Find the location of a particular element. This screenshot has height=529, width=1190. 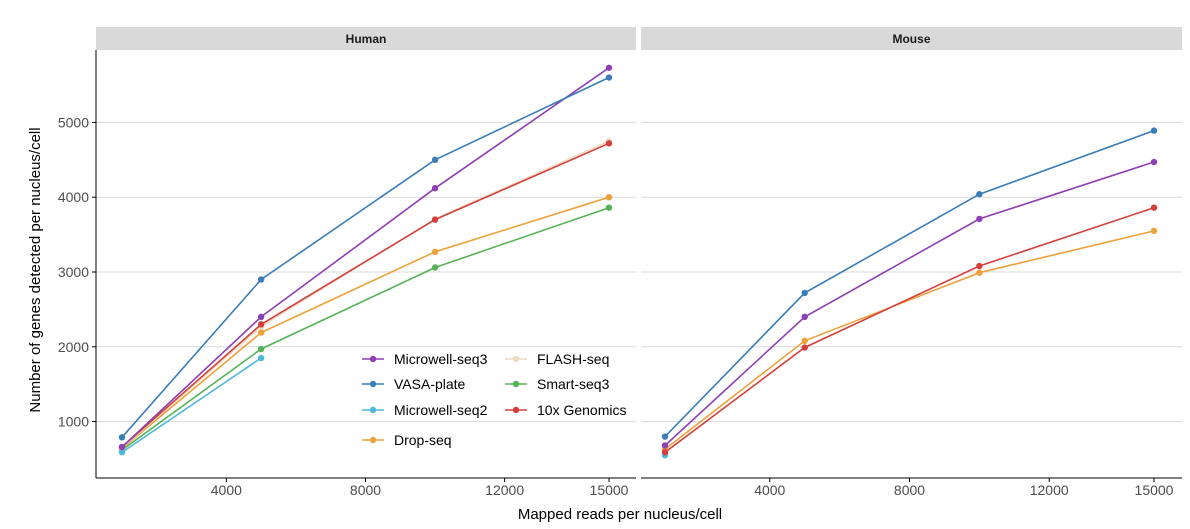

legend-label: Drop-seq is located at coordinates (423, 440).